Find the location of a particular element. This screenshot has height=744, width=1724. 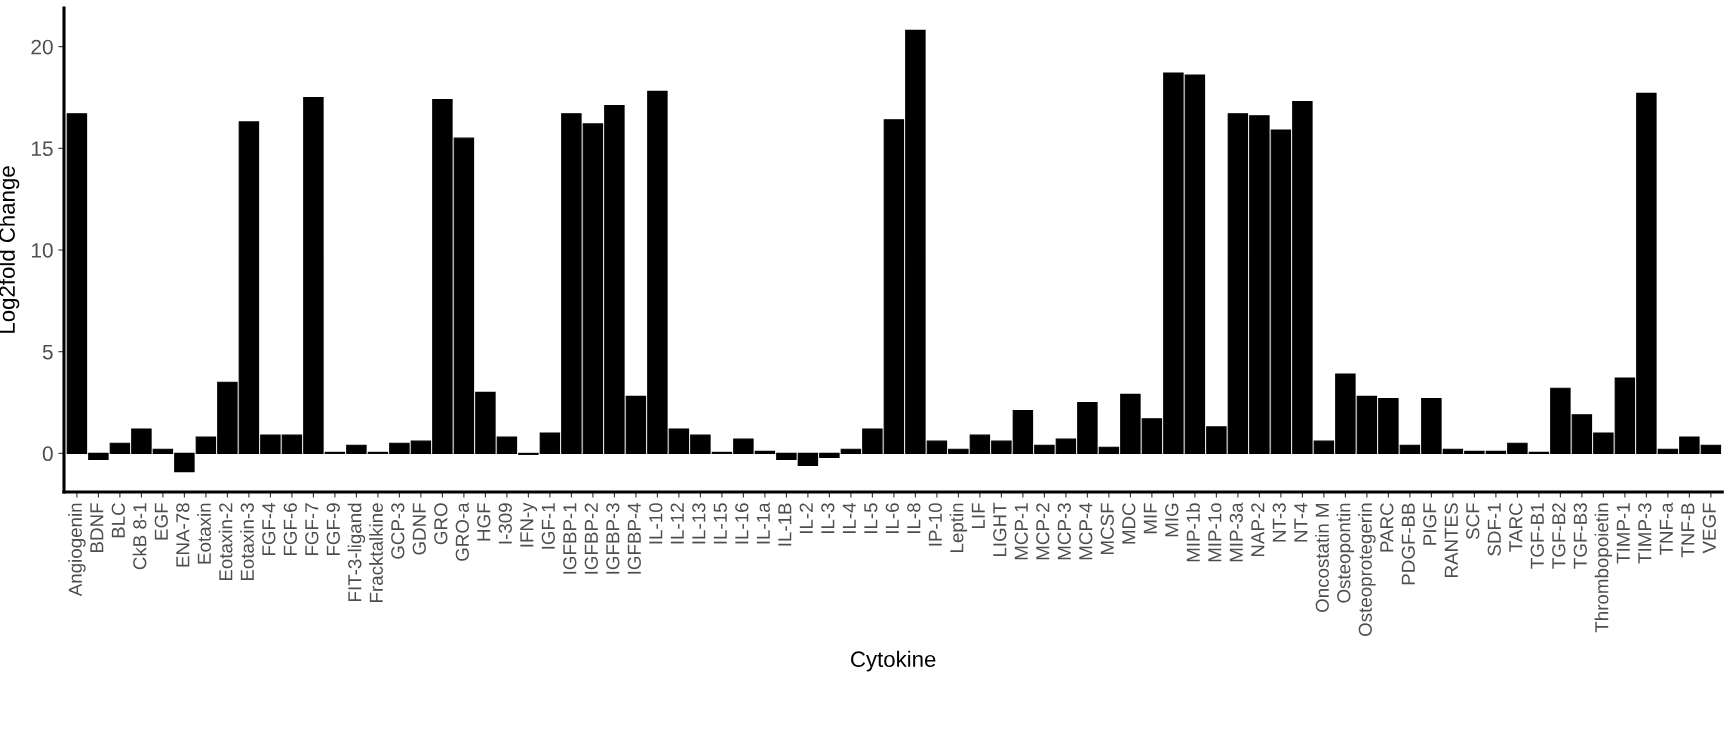

y-tick-label: 10 is located at coordinates (42, 250).